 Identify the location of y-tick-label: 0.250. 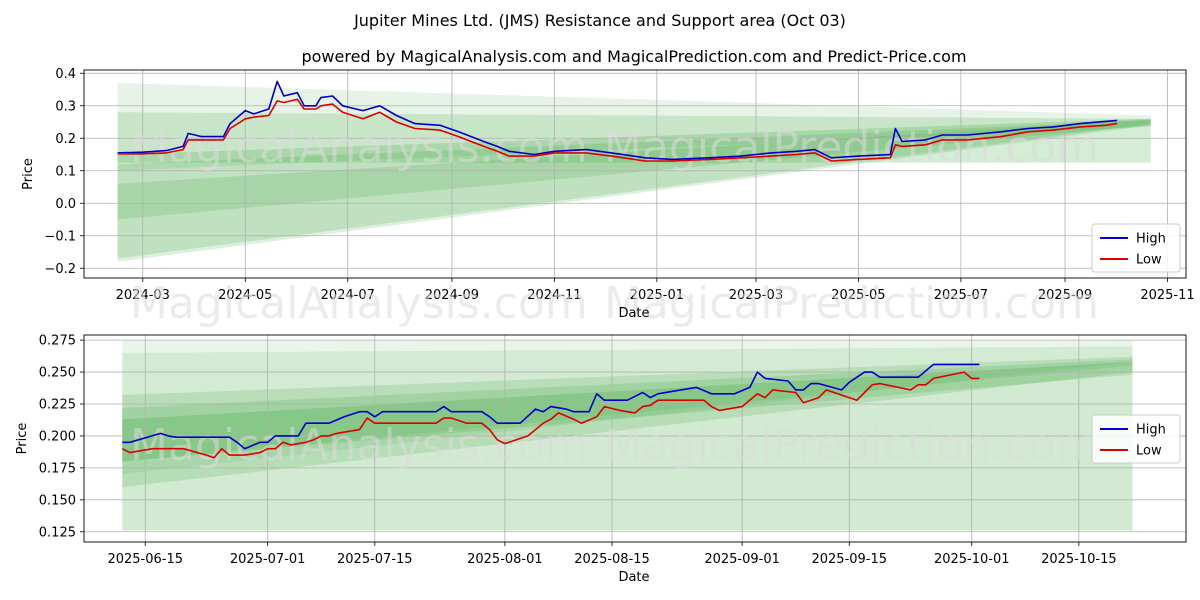
(57, 373).